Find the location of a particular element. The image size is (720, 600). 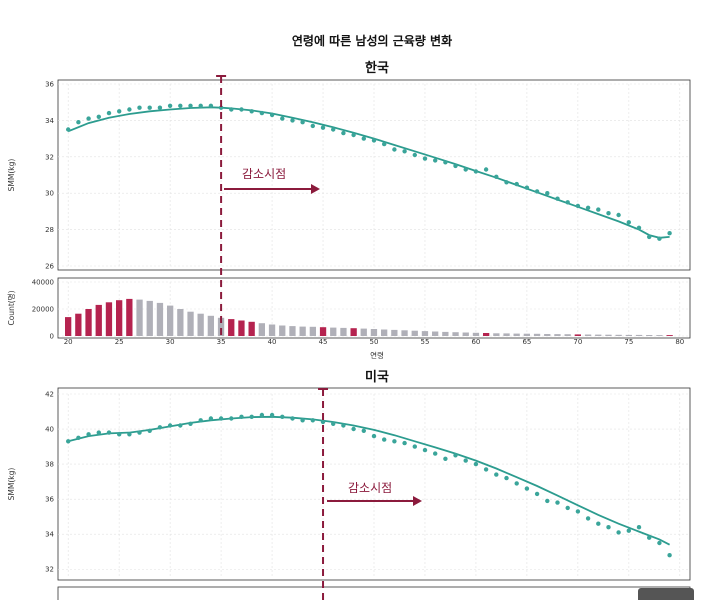

korea-count-x-tick-label: 20 is located at coordinates (68, 342).